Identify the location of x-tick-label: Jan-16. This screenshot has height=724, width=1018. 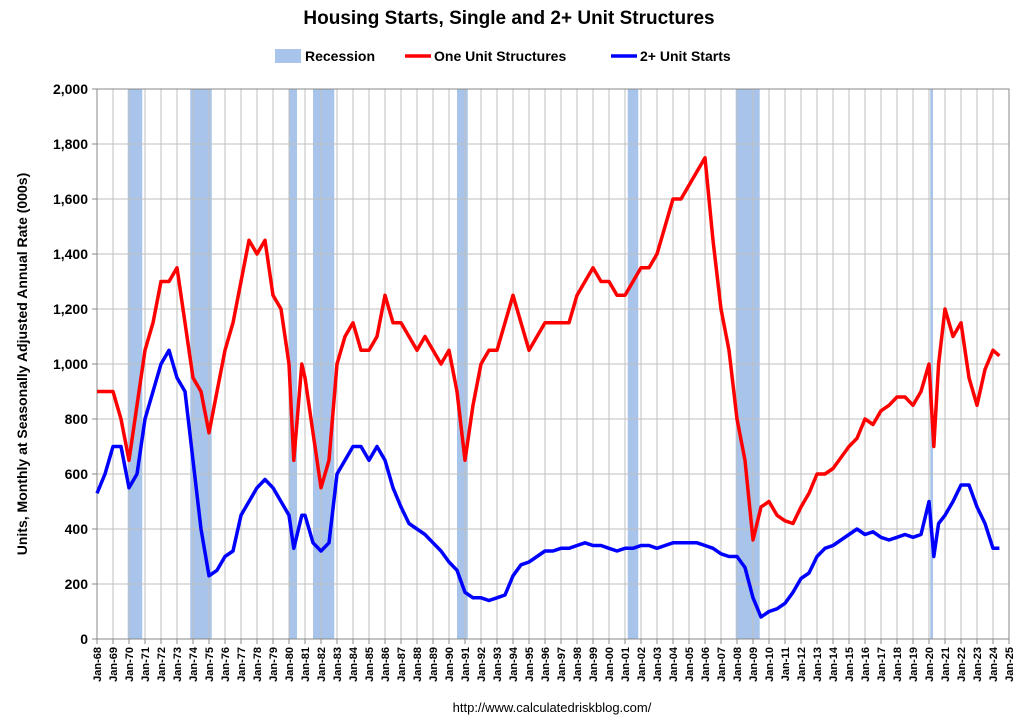
(866, 664).